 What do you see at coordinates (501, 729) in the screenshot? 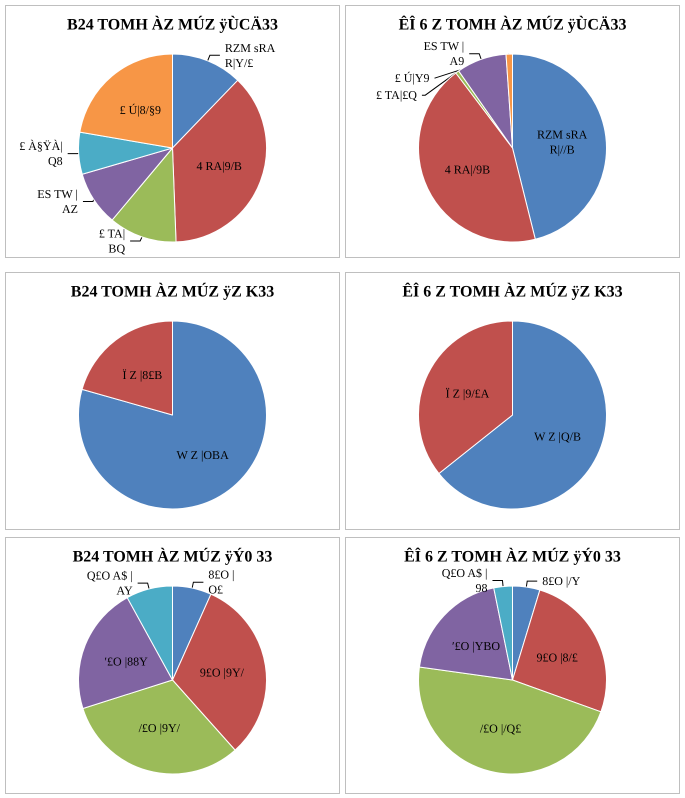
I see `slice-label: /£O |/Q£` at bounding box center [501, 729].